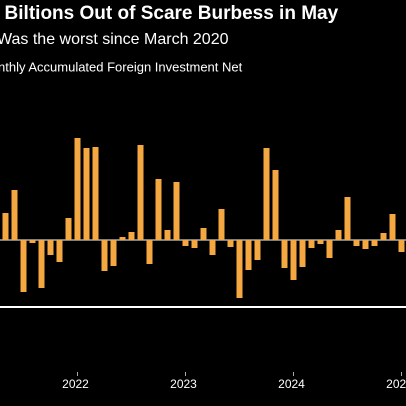 This screenshot has width=406, height=406. What do you see at coordinates (169, 13) in the screenshot?
I see `chart-title: l Biltions Out of Scare Burbess in May` at bounding box center [169, 13].